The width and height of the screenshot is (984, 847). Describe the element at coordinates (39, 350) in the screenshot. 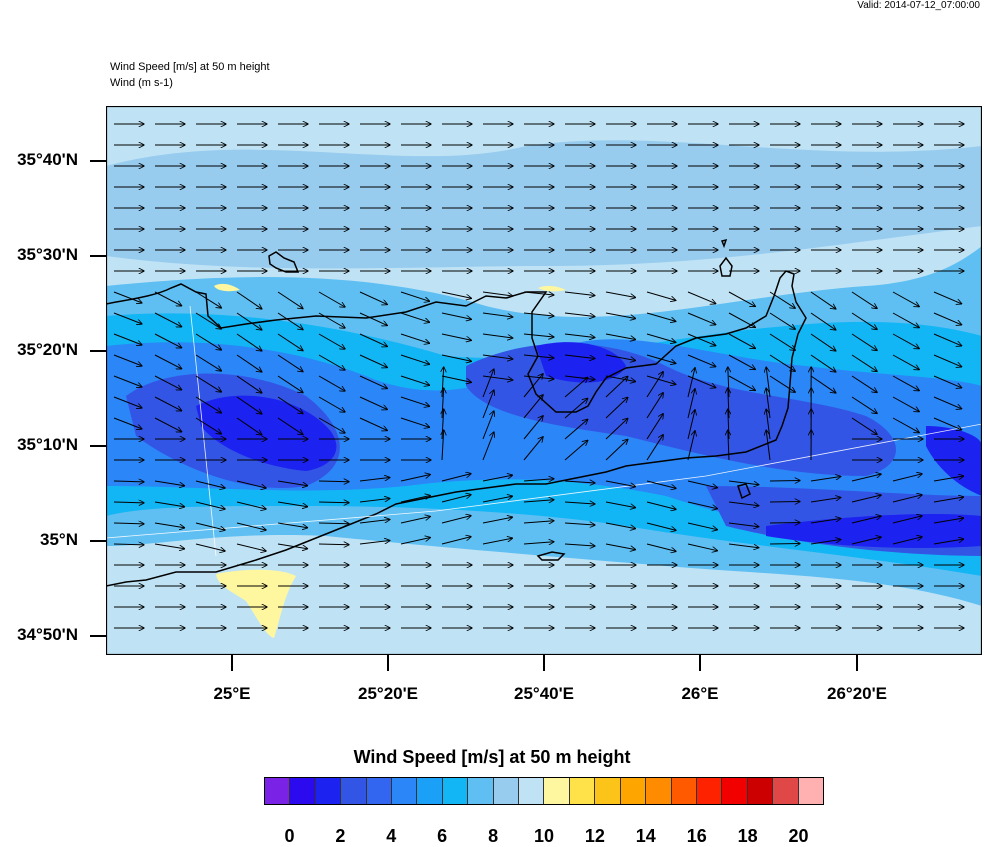

I see `lat-label-35-20: 35°20'N` at that location.